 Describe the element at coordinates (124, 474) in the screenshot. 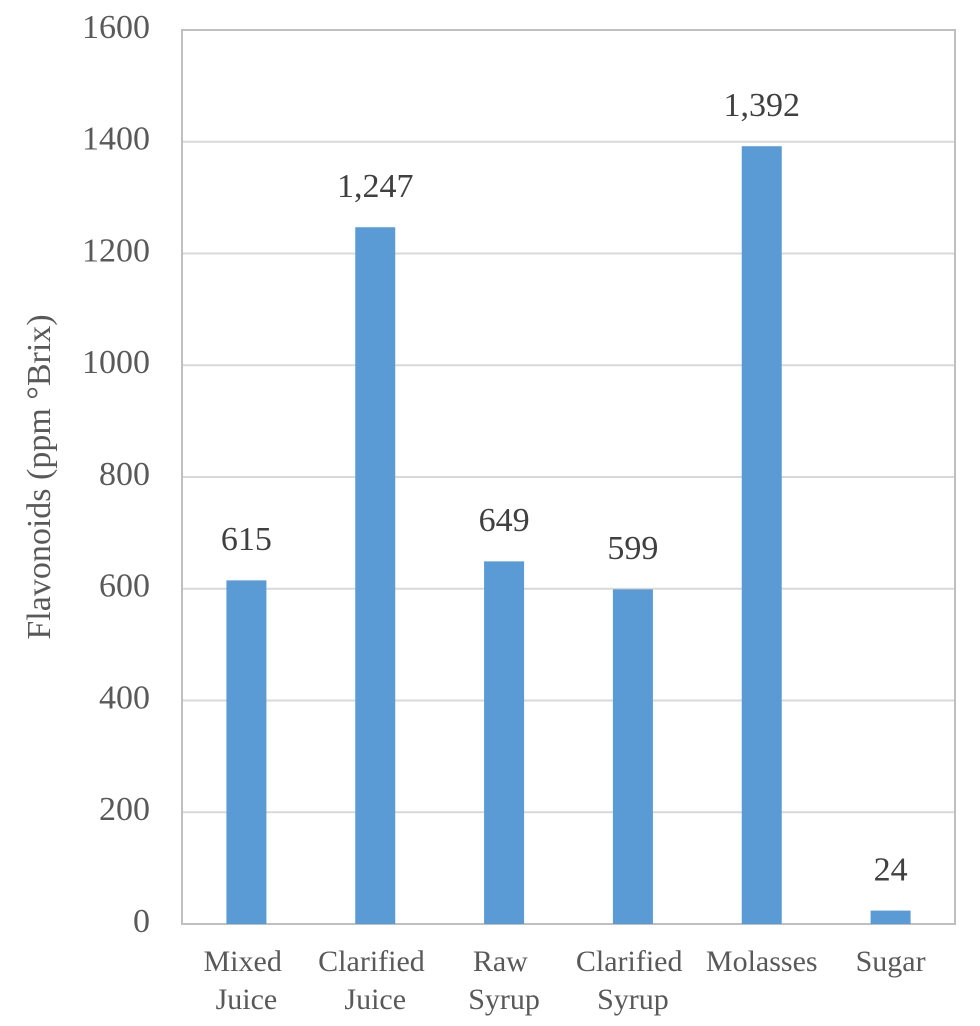

I see `y-tick-label: 800` at that location.